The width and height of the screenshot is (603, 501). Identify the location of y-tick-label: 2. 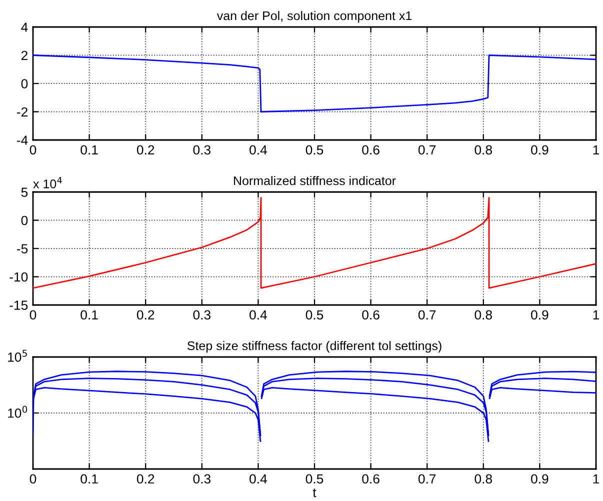
(24, 55).